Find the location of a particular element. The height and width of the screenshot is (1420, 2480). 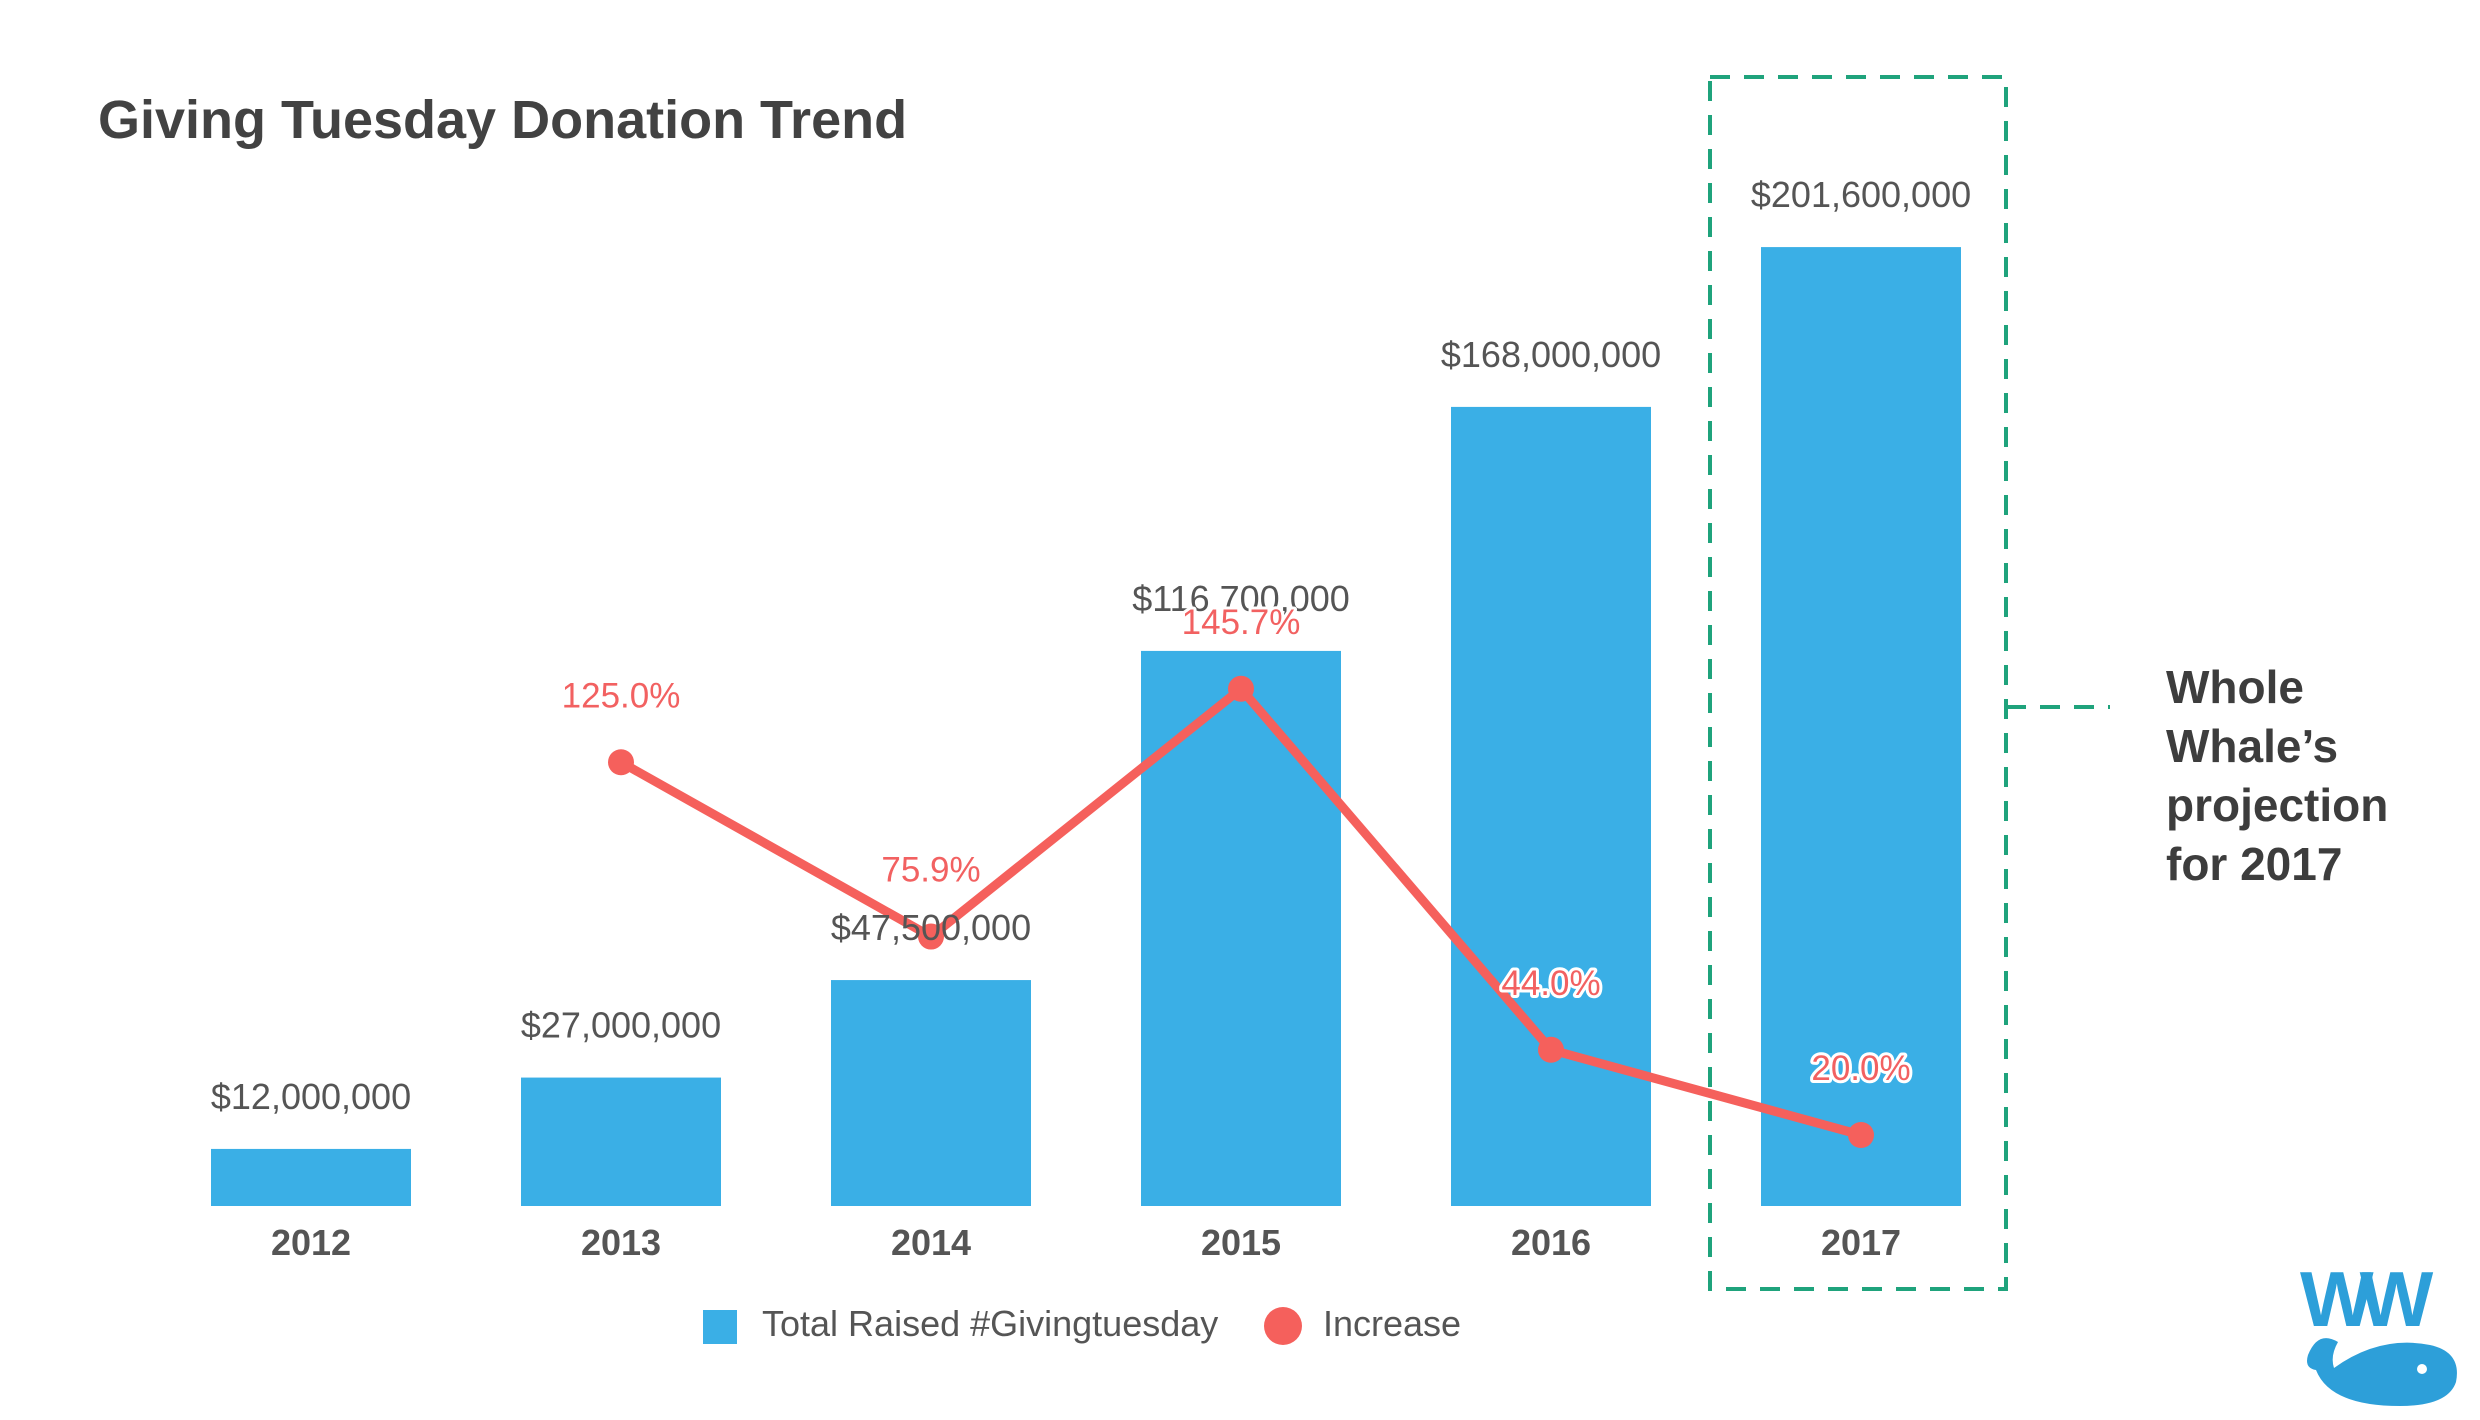

x-tick-2015: 2015 is located at coordinates (1241, 1242).